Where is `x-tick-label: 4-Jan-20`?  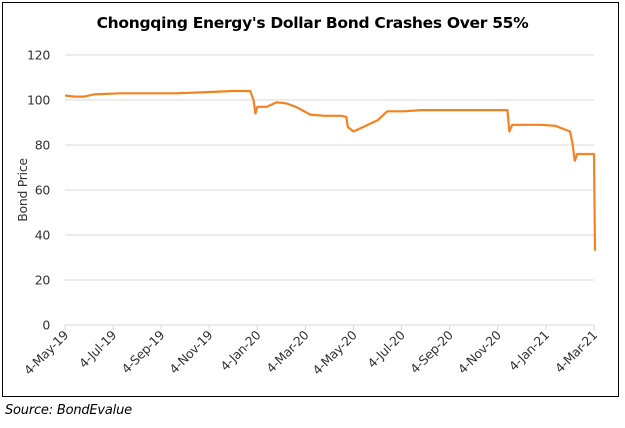
x-tick-label: 4-Jan-20 is located at coordinates (240, 350).